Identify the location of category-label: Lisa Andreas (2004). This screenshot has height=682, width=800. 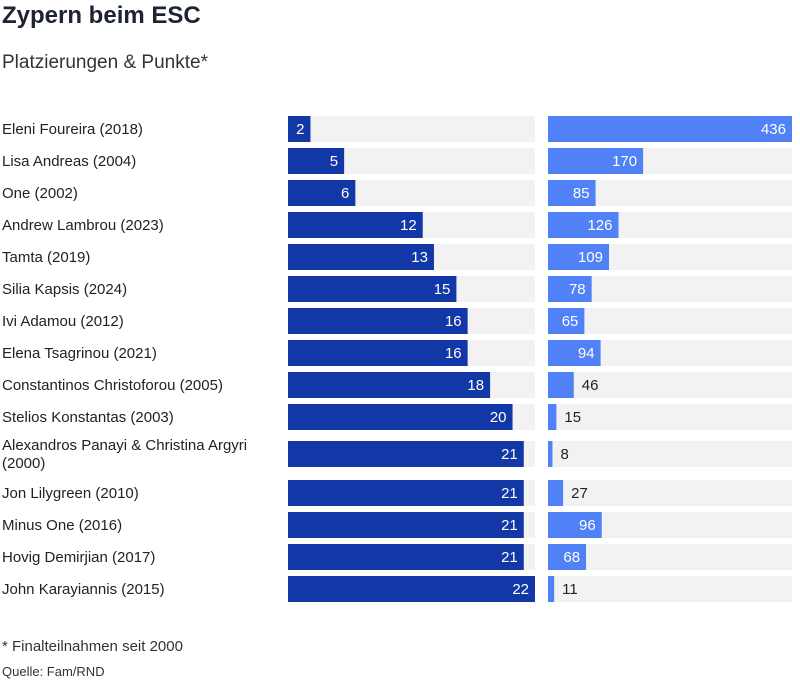
(69, 161).